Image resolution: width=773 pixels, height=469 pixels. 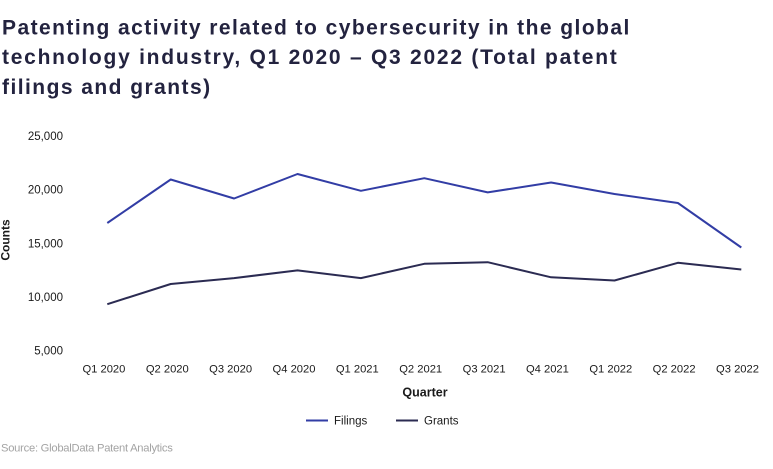 What do you see at coordinates (167, 369) in the screenshot?
I see `svg-text: Q2 2020` at bounding box center [167, 369].